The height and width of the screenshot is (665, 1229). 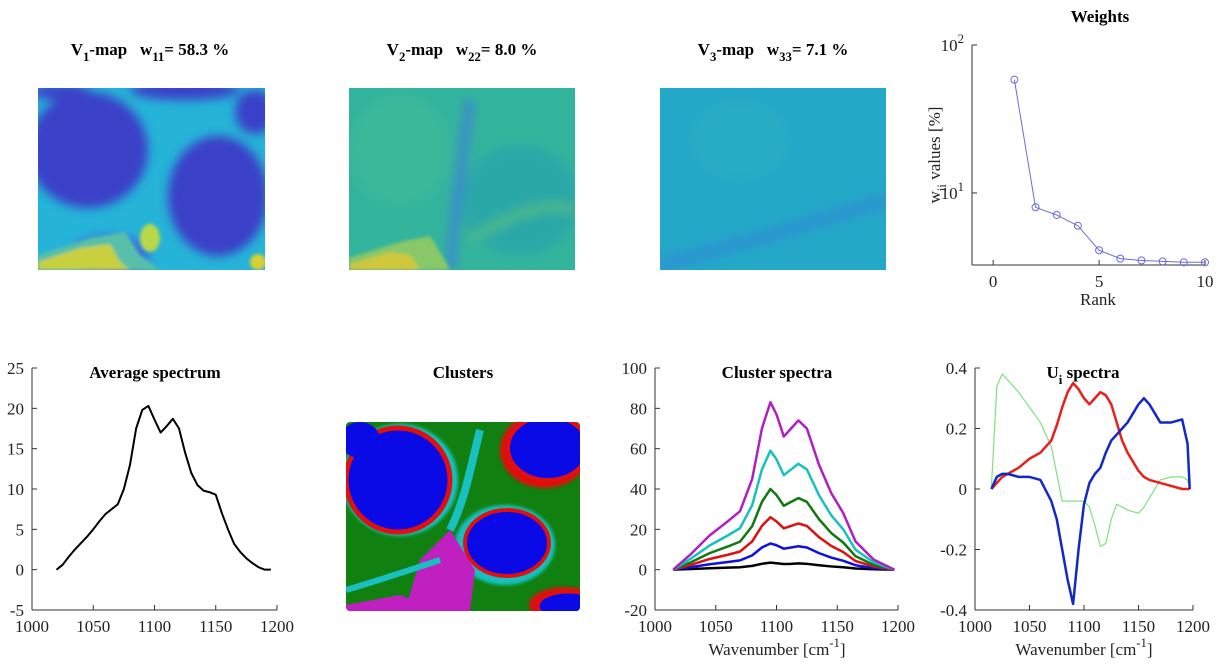 What do you see at coordinates (15, 368) in the screenshot?
I see `y-tick-label: 25` at bounding box center [15, 368].